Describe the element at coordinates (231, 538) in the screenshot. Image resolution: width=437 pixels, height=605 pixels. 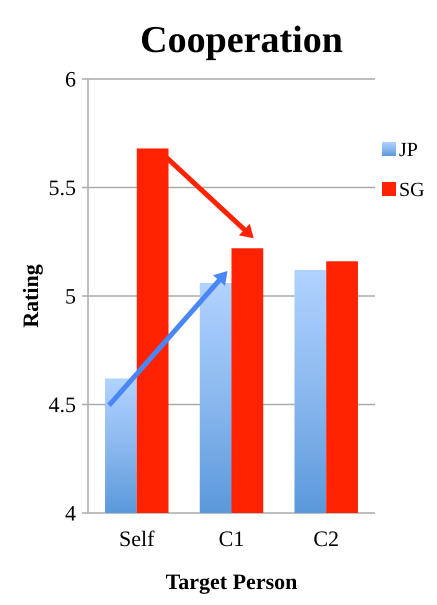
I see `x-tick-label: C1` at that location.